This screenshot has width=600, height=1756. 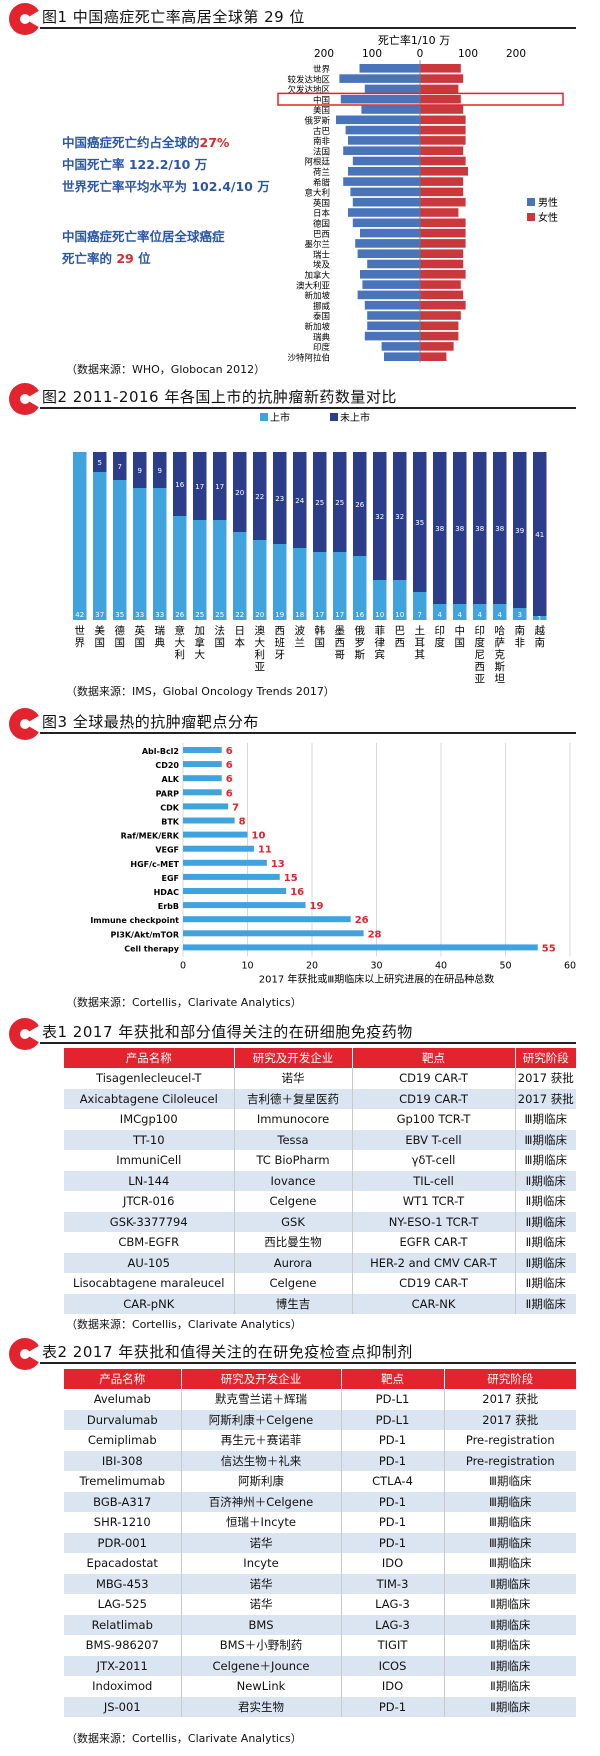 I want to click on data-label: 19, so click(x=279, y=615).